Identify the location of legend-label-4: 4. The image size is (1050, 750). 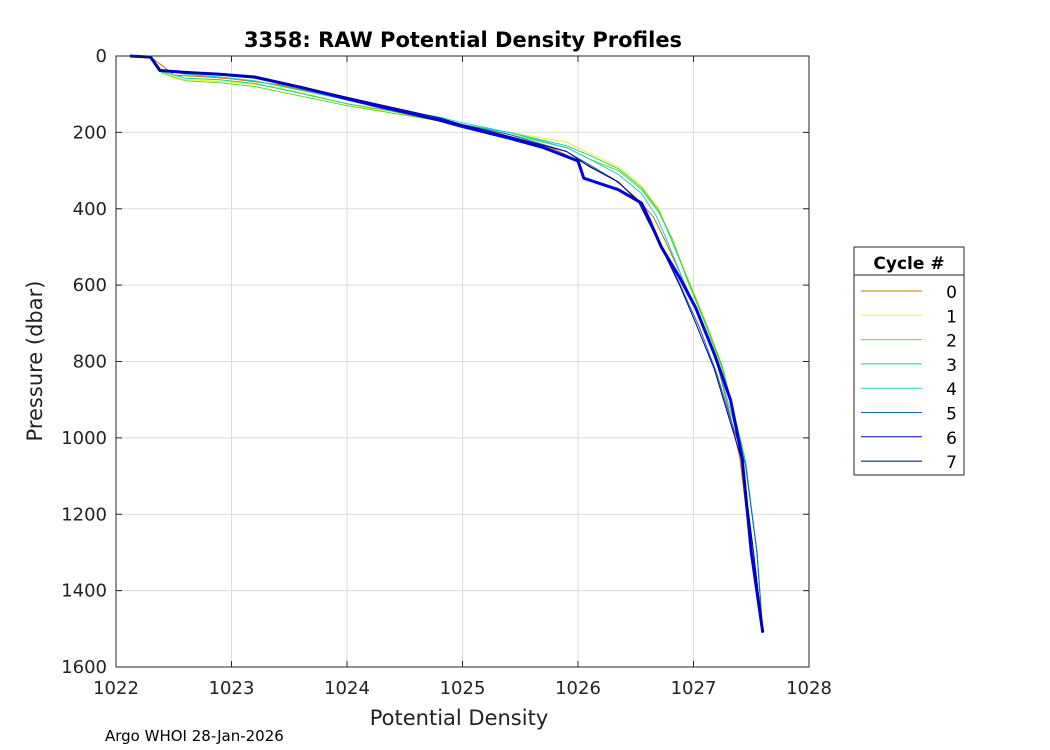
(951, 390).